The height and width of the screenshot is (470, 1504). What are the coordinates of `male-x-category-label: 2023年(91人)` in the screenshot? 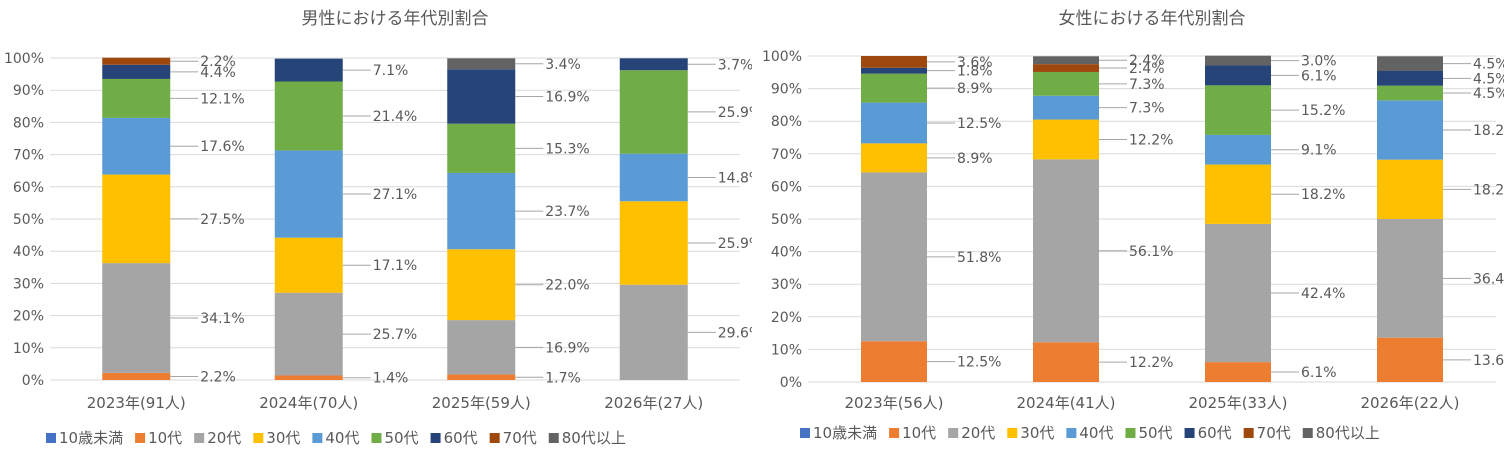 It's located at (136, 403).